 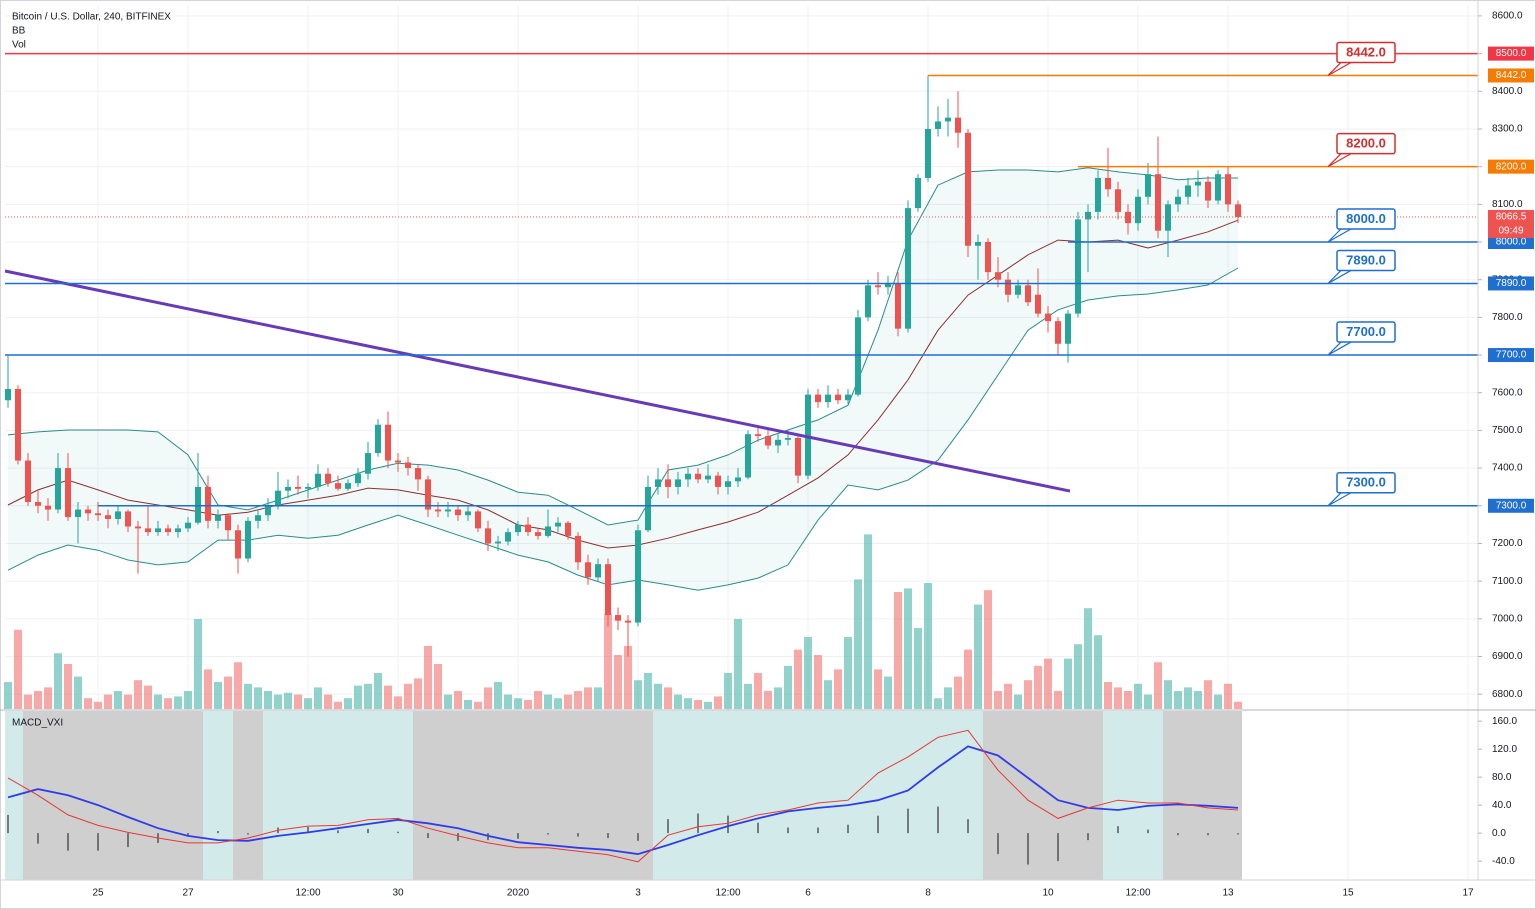 I want to click on macd-line, so click(x=623, y=796).